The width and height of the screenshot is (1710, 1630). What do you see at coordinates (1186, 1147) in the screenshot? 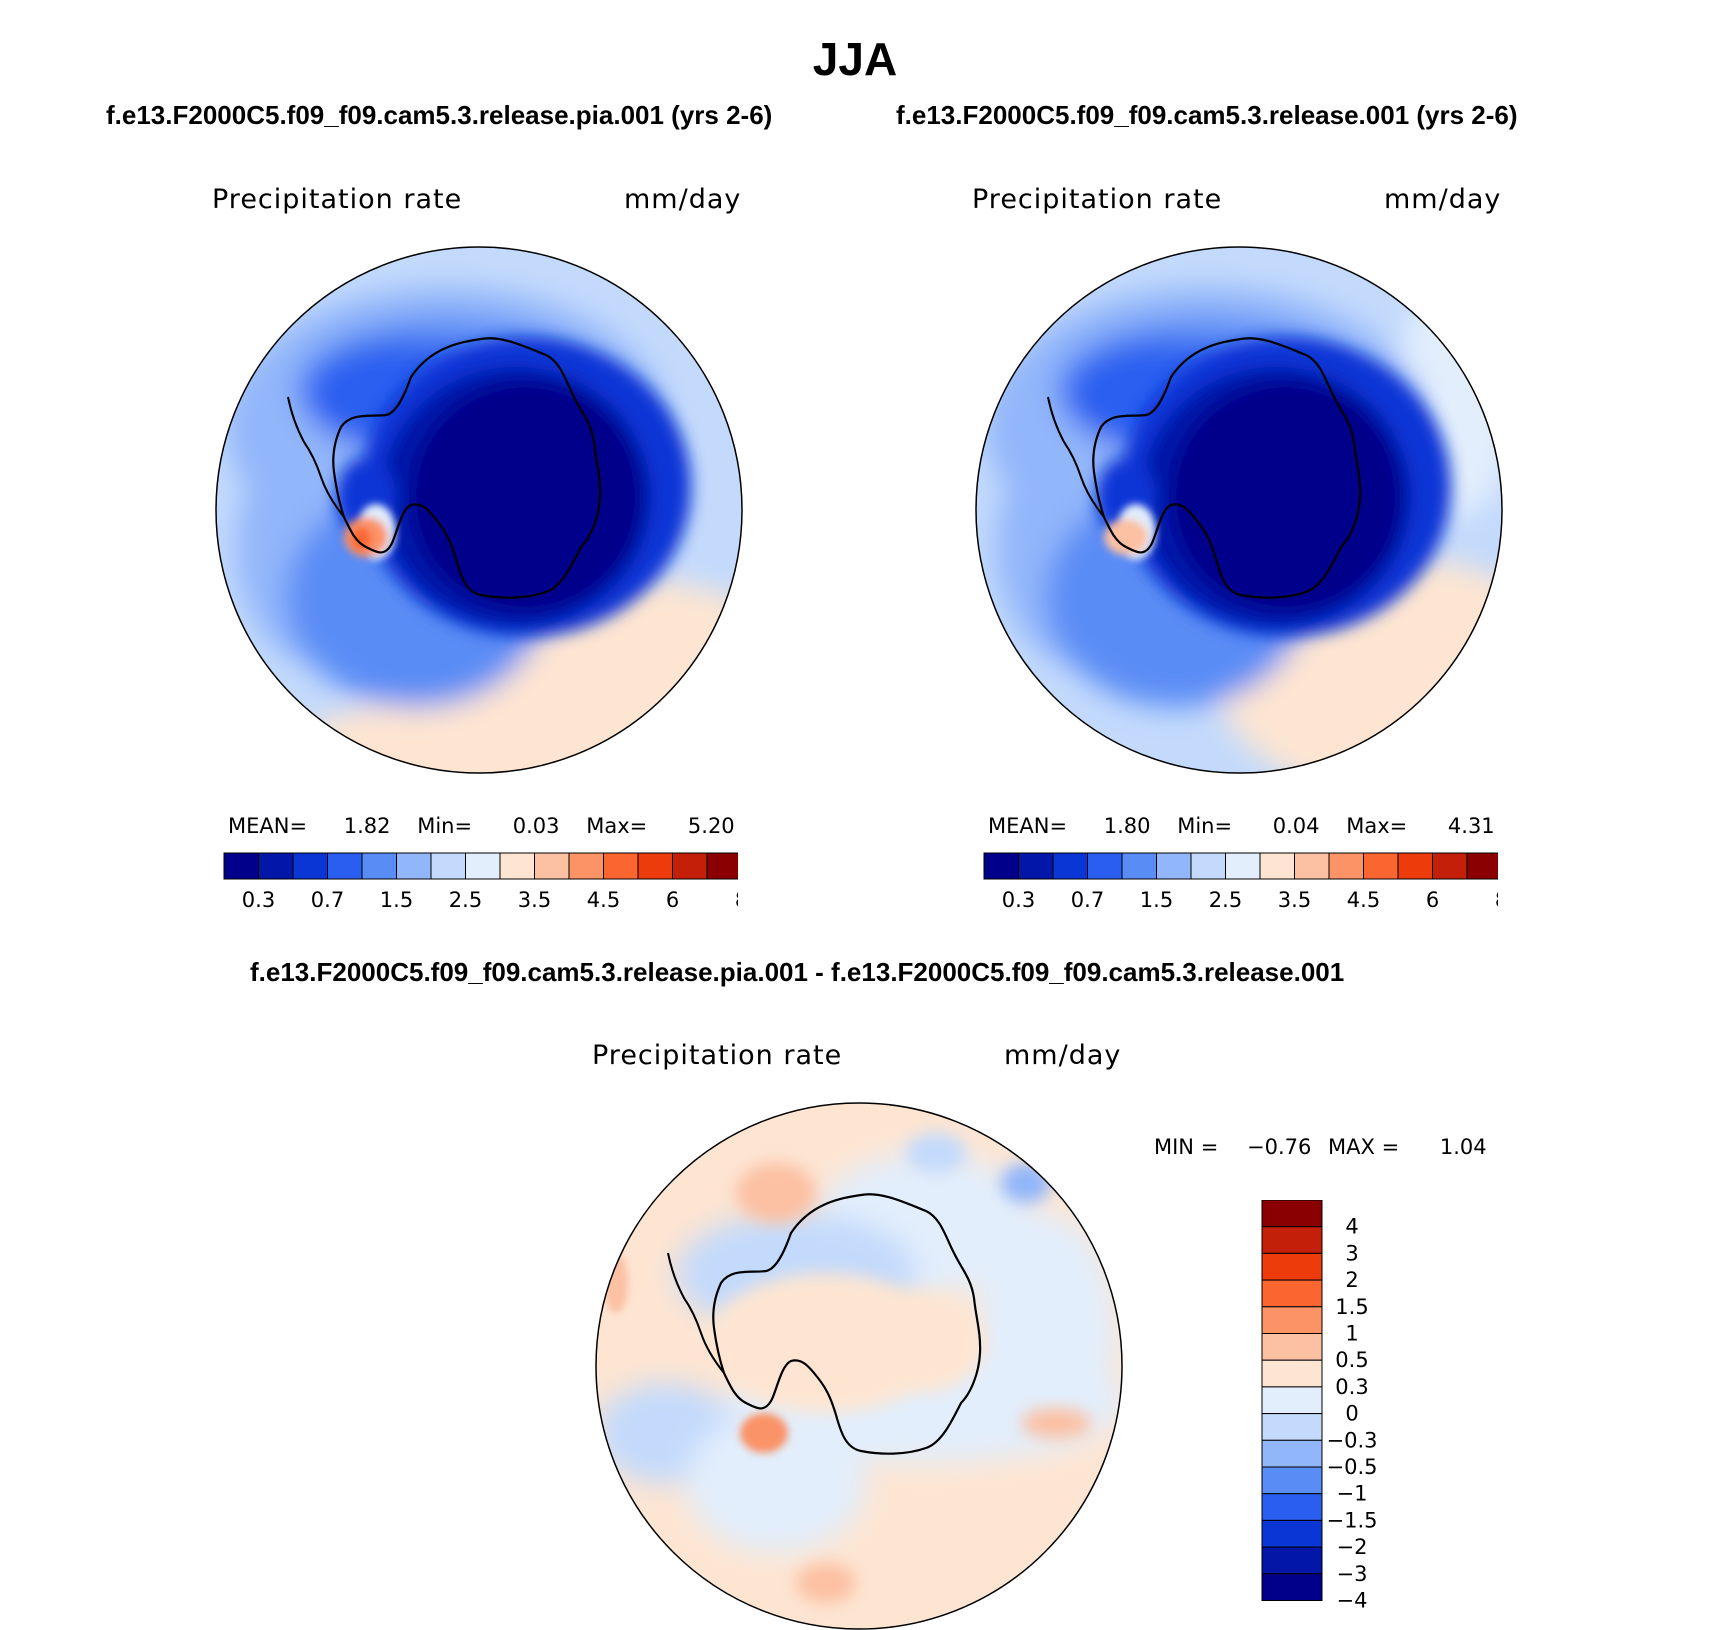
I see `min-label: MIN =` at bounding box center [1186, 1147].